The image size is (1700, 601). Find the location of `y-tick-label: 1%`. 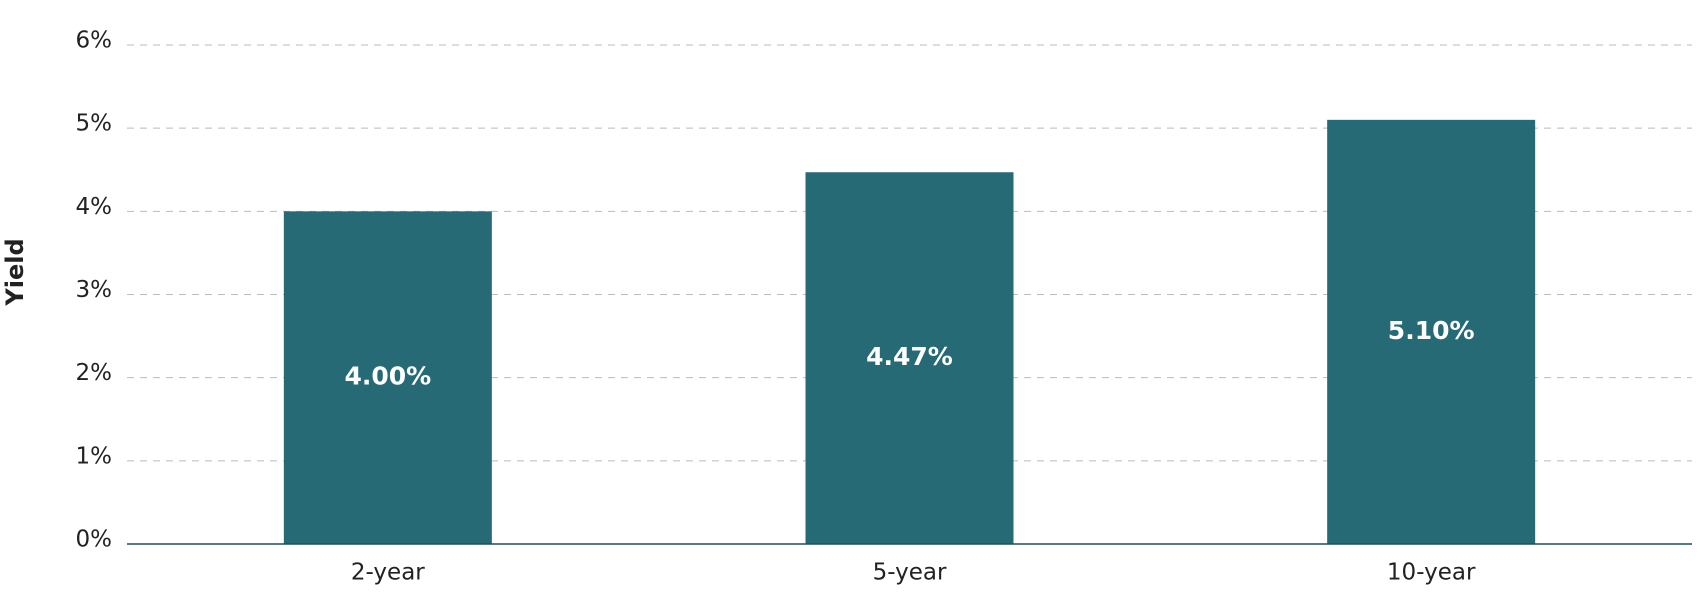

y-tick-label: 1% is located at coordinates (94, 456).